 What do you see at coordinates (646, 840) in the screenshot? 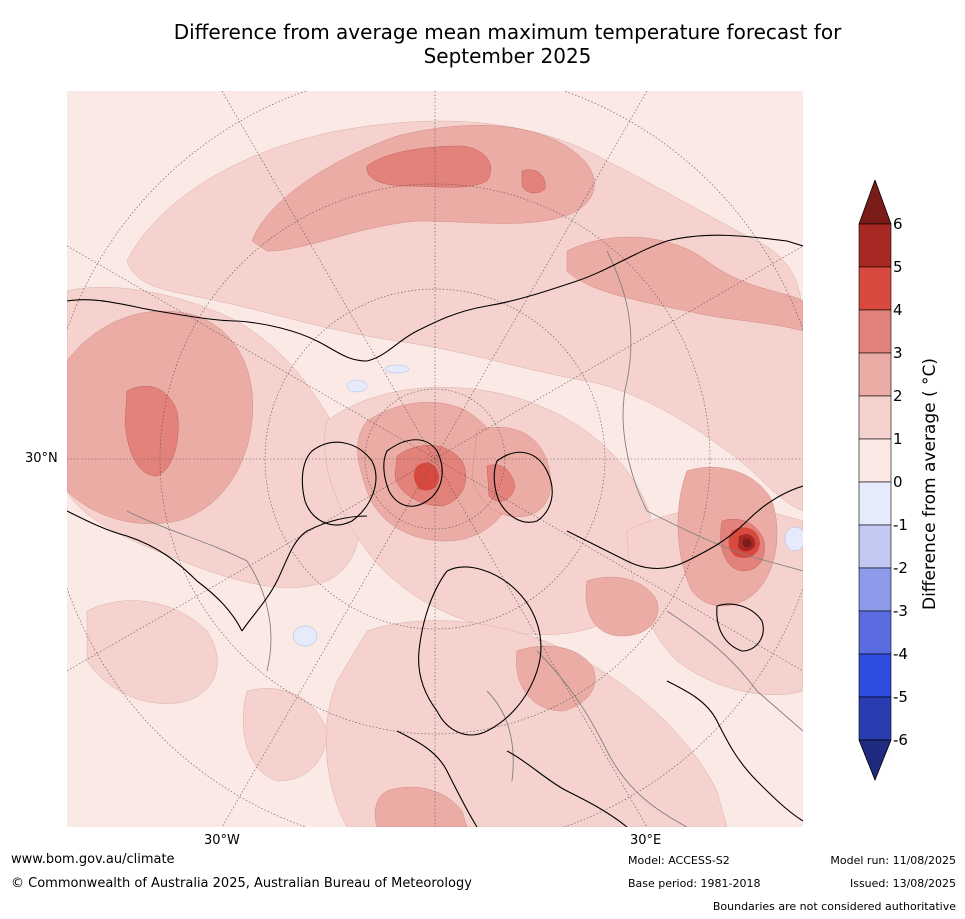
I see `lon-label-30e: 30°E` at bounding box center [646, 840].